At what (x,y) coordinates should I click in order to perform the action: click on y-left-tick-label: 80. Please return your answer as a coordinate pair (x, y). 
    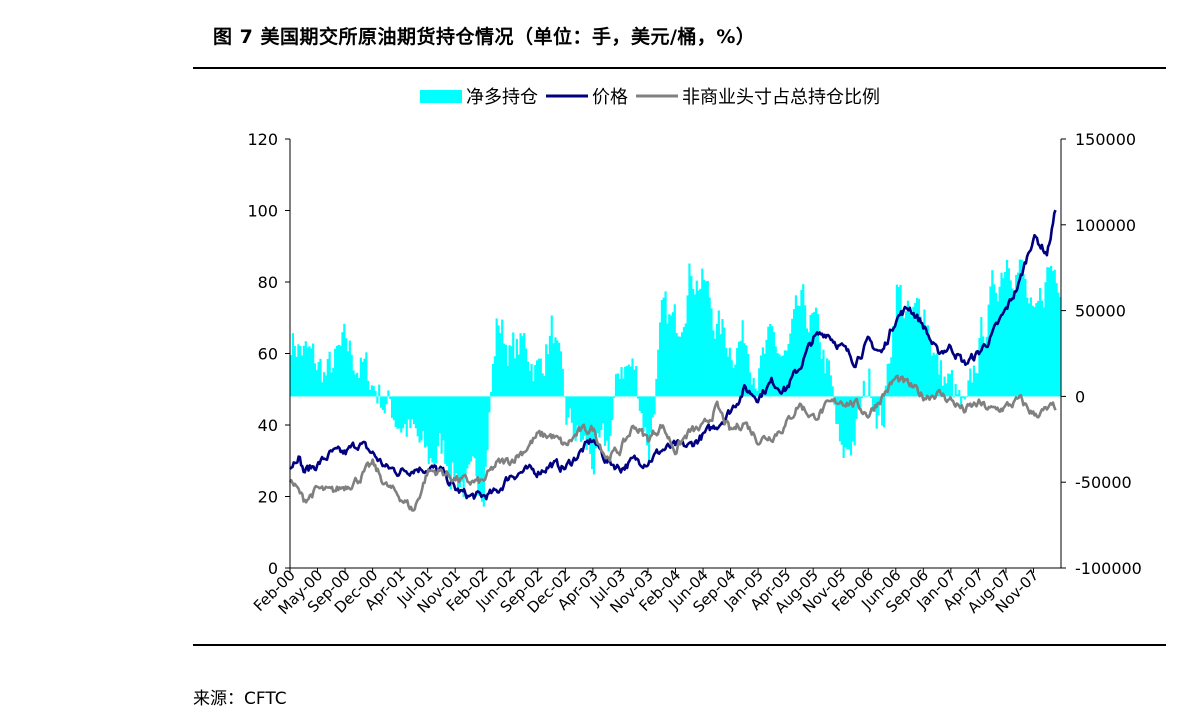
    Looking at the image, I should click on (268, 282).